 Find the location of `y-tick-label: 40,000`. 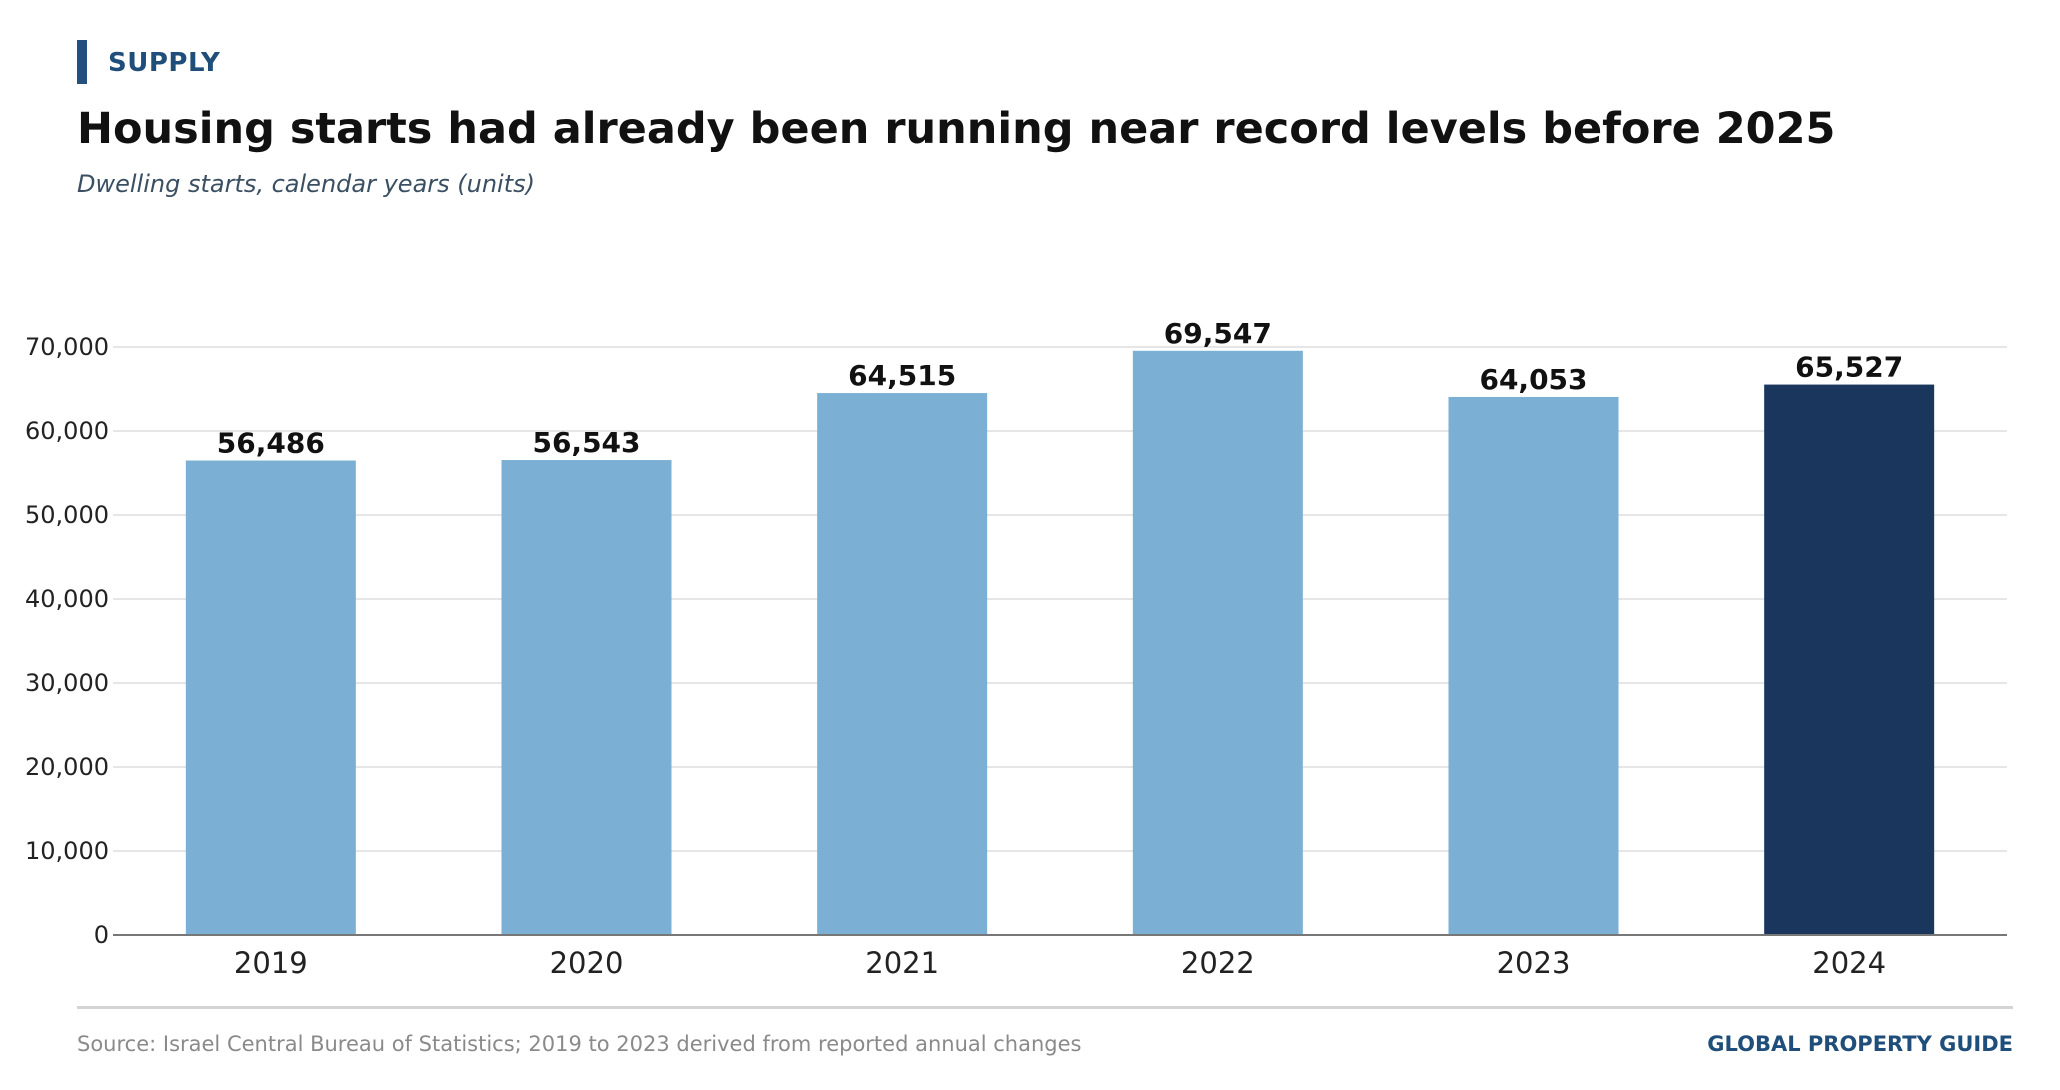

y-tick-label: 40,000 is located at coordinates (67, 599).